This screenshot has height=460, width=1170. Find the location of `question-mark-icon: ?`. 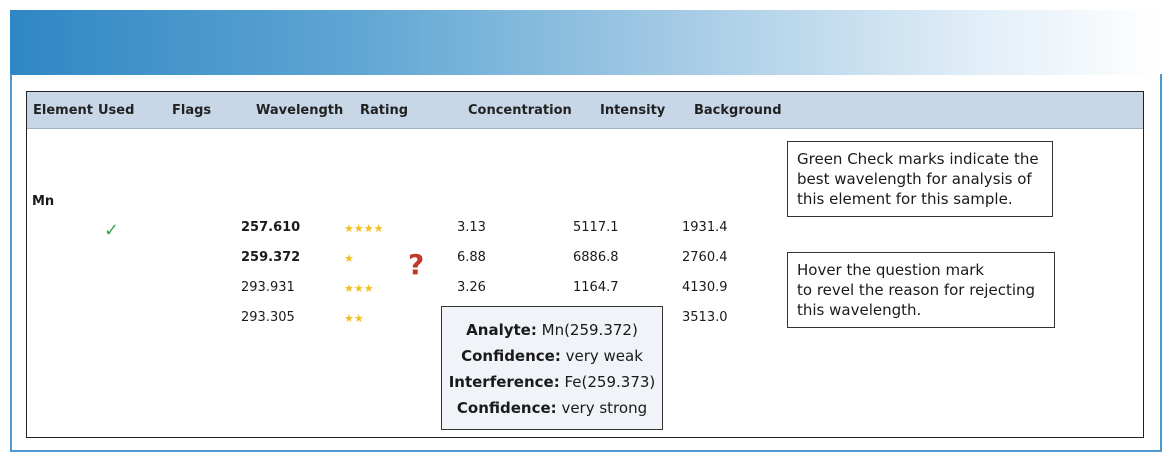

question-mark-icon: ? is located at coordinates (416, 264).